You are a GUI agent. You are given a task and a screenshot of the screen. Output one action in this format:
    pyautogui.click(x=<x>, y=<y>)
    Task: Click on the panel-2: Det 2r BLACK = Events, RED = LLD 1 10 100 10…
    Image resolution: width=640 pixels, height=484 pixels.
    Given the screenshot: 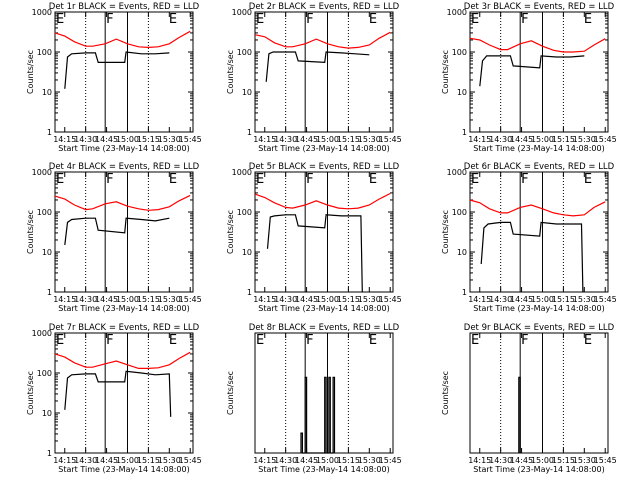 What is the action you would take?
    pyautogui.click(x=314, y=77)
    